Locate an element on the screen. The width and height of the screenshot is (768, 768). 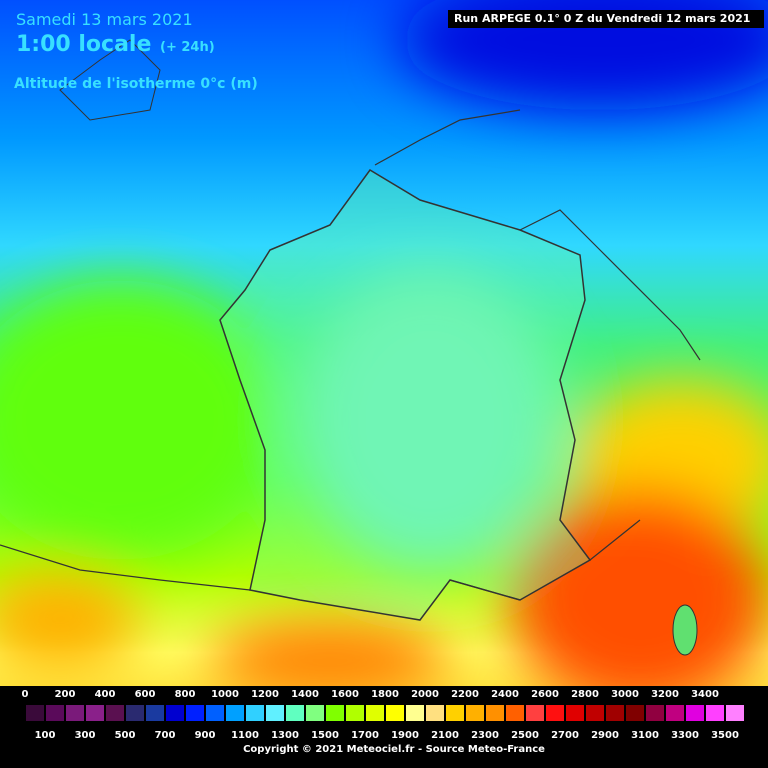
legend-label-bottom: 1300 is located at coordinates (285, 735).